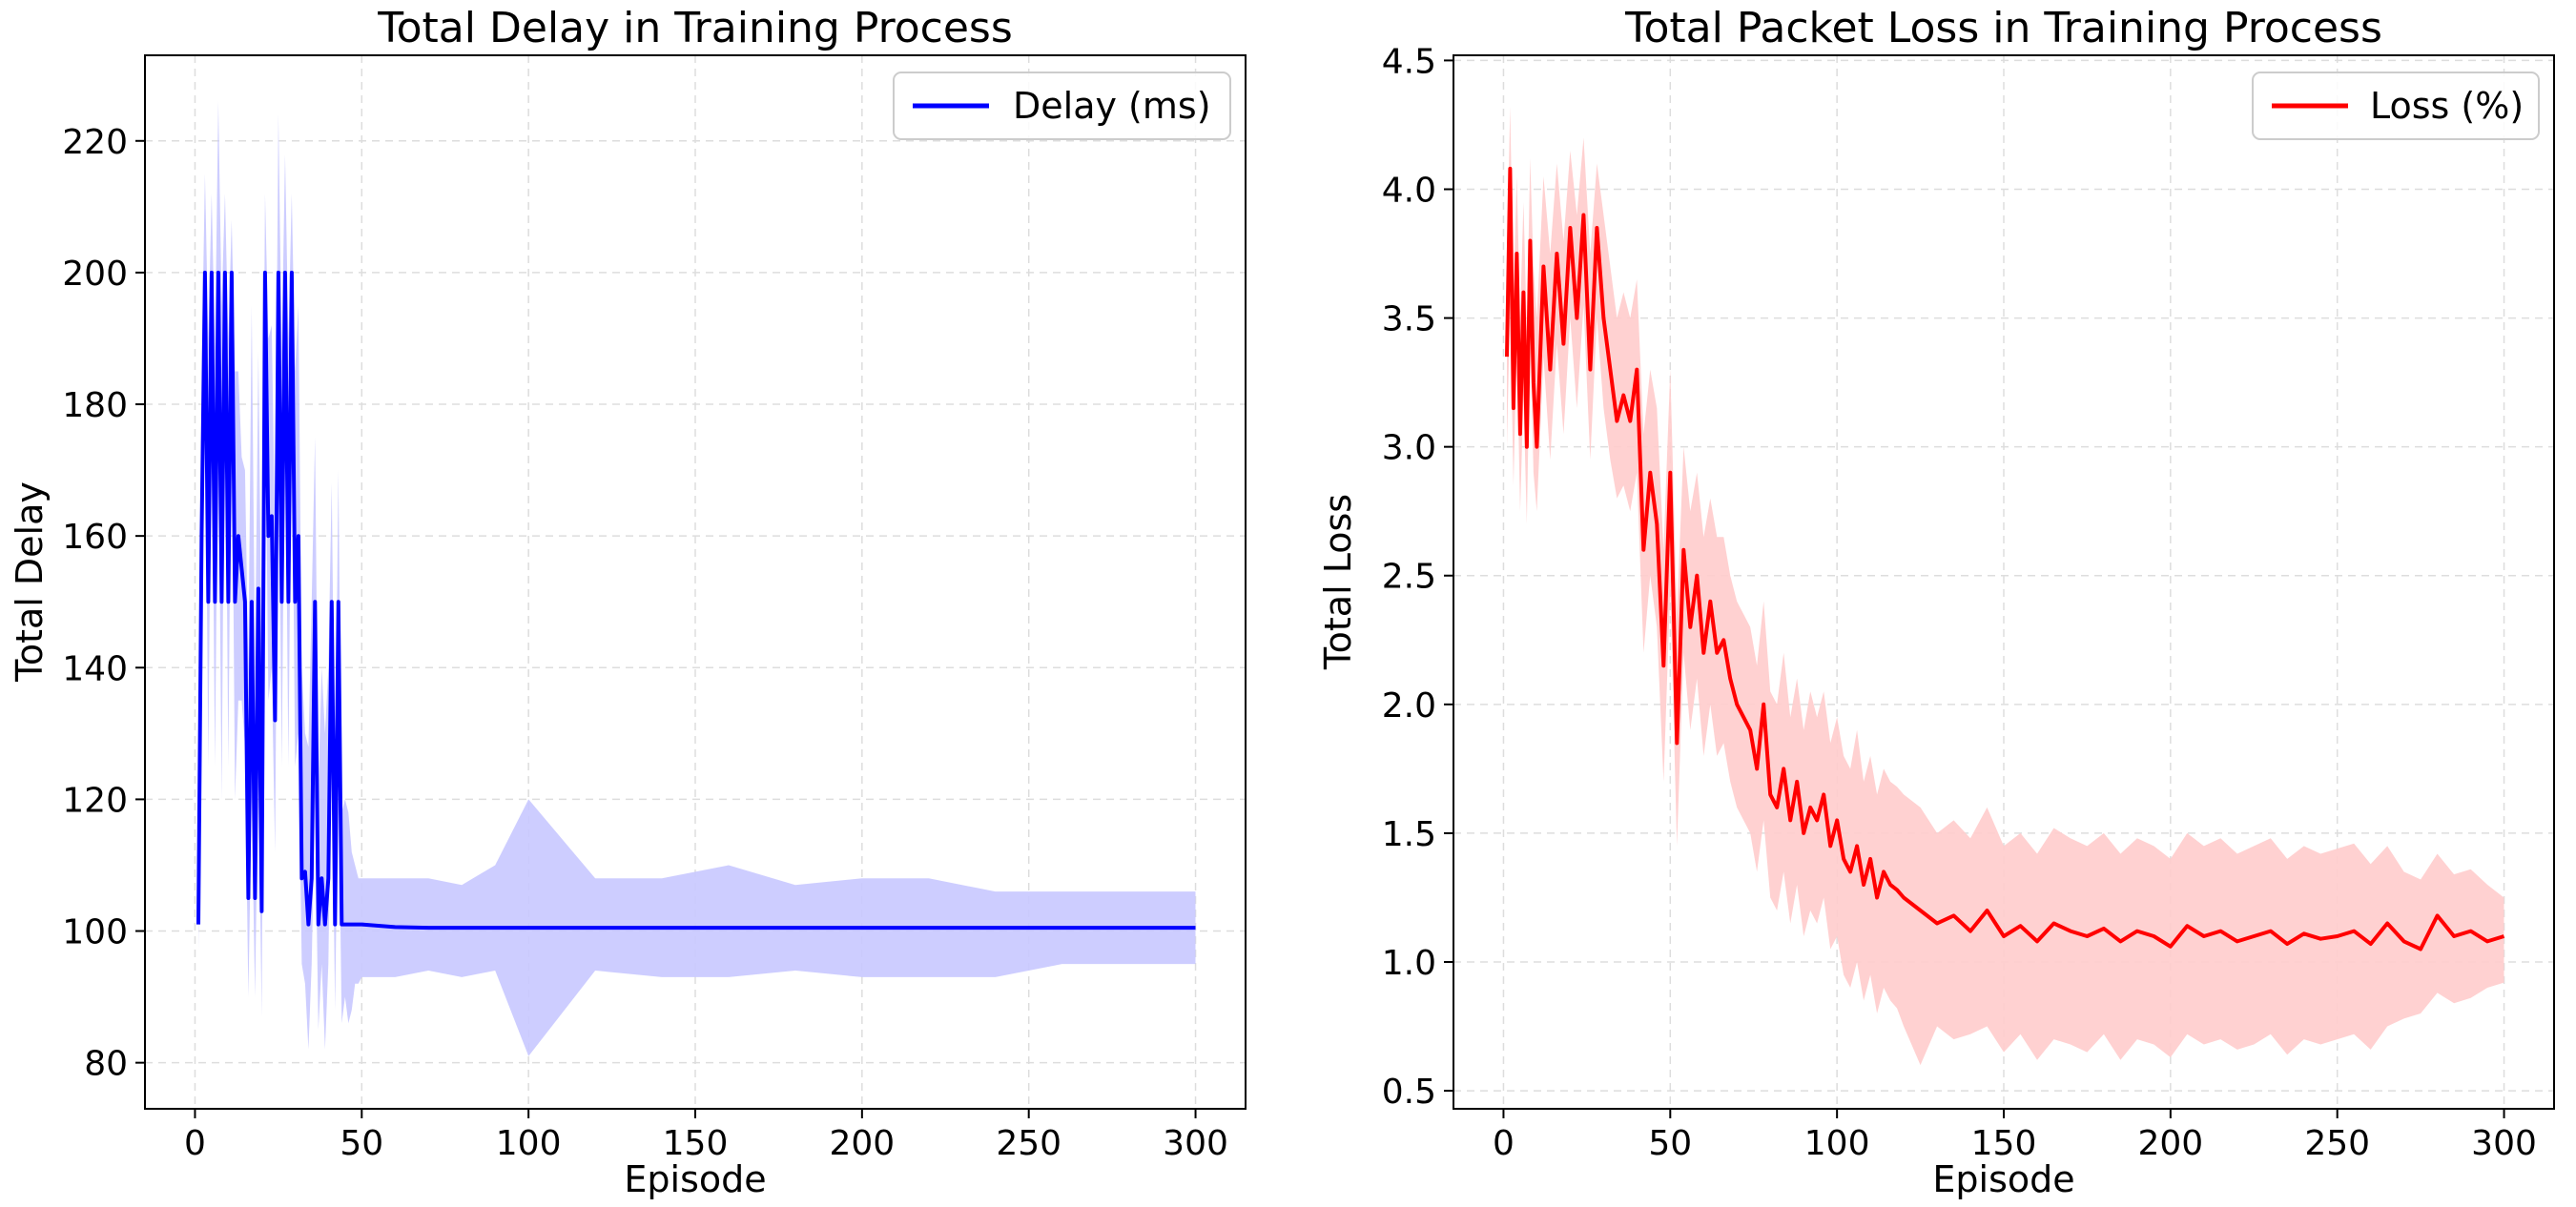  Describe the element at coordinates (361, 1144) in the screenshot. I see `delay-x-tick-label: 50` at that location.